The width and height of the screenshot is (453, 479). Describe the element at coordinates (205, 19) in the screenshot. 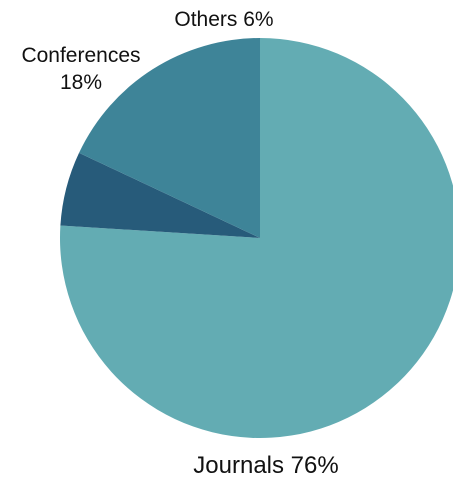

I see `slice-label-others-name: Others` at that location.